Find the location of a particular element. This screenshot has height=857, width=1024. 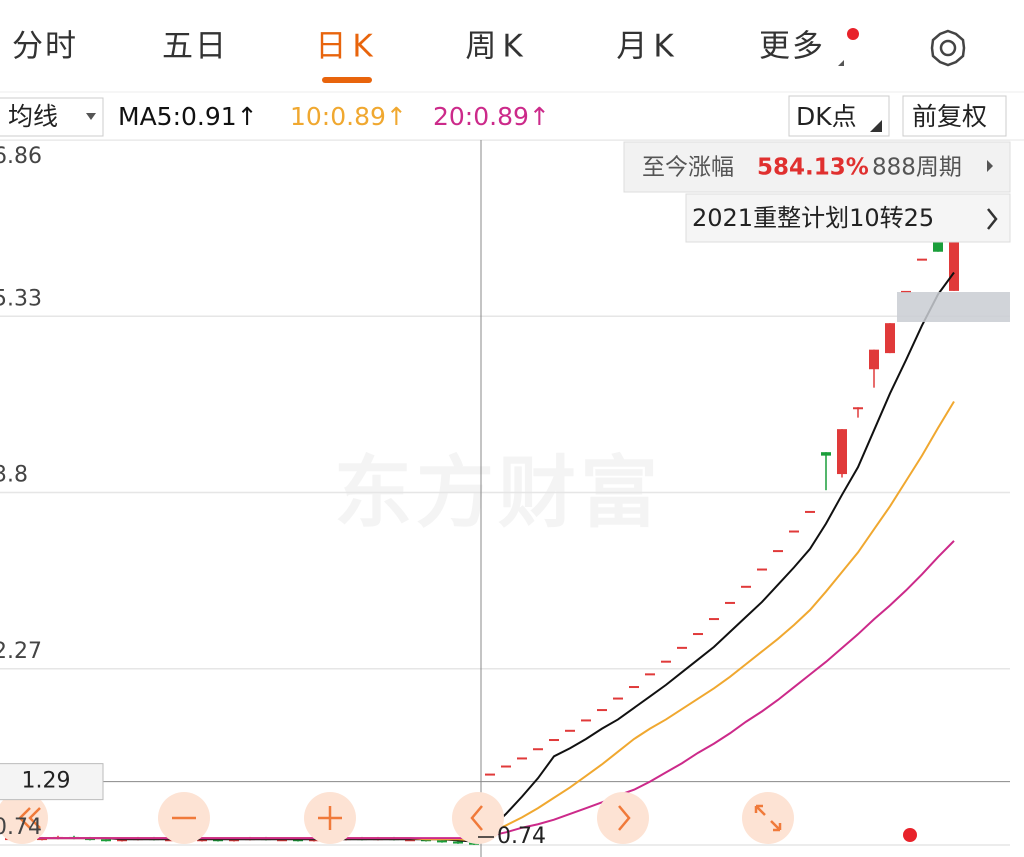

tab: 周K is located at coordinates (496, 47).